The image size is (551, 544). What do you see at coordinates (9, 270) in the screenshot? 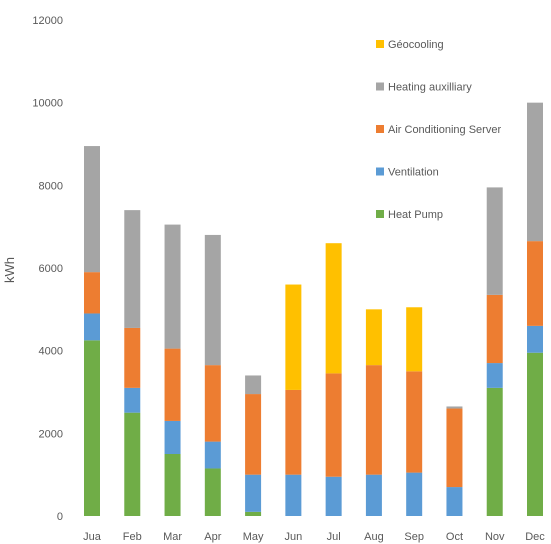
I see `y-axis-label: kWh` at bounding box center [9, 270].